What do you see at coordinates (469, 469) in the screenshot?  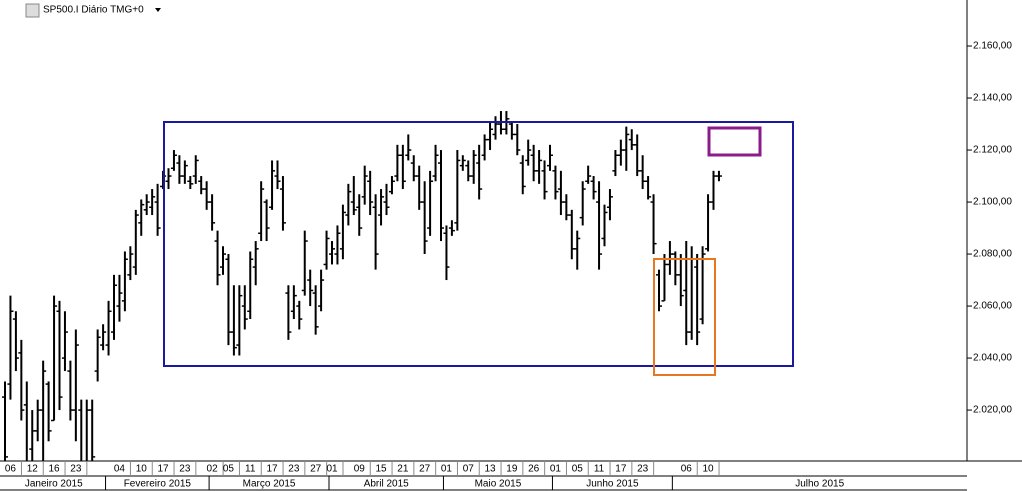 I see `x-tick-label: 07` at bounding box center [469, 469].